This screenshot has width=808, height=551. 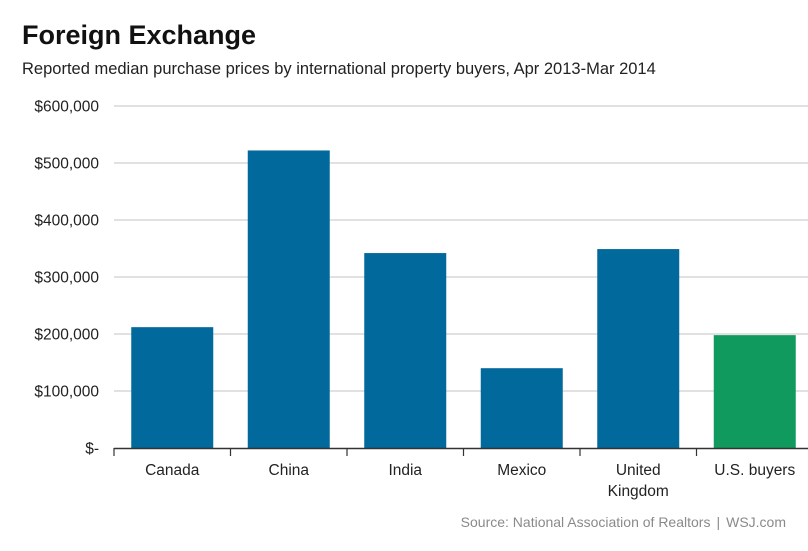 What do you see at coordinates (66, 335) in the screenshot?
I see `y-tick-label: $200,000` at bounding box center [66, 335].